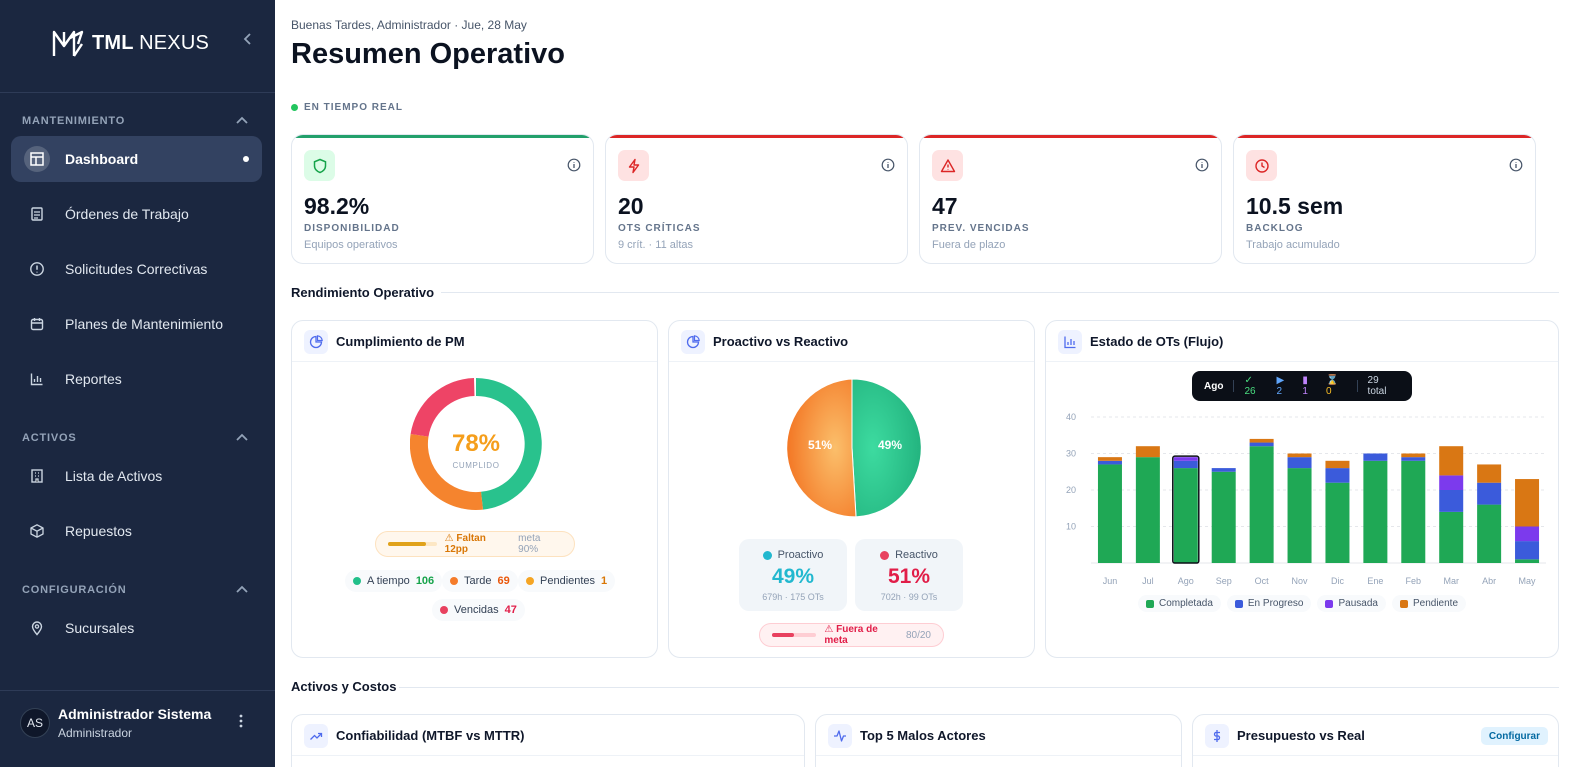  What do you see at coordinates (1186, 581) in the screenshot?
I see `x-tick-label: Ago` at bounding box center [1186, 581].